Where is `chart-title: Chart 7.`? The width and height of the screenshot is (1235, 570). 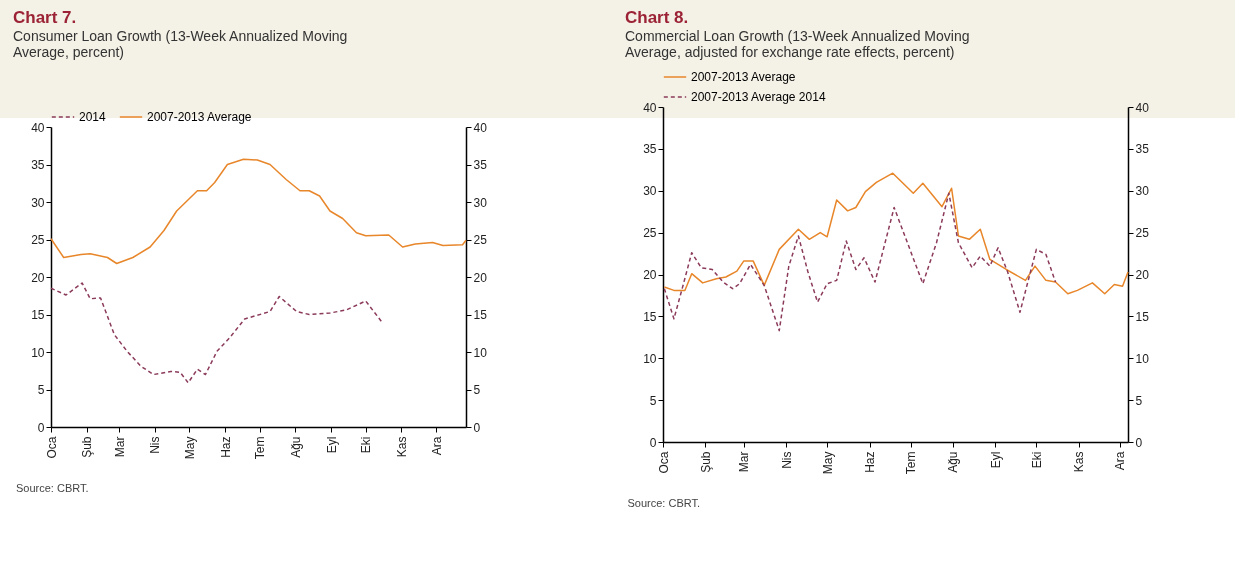 chart-title: Chart 7. is located at coordinates (45, 17).